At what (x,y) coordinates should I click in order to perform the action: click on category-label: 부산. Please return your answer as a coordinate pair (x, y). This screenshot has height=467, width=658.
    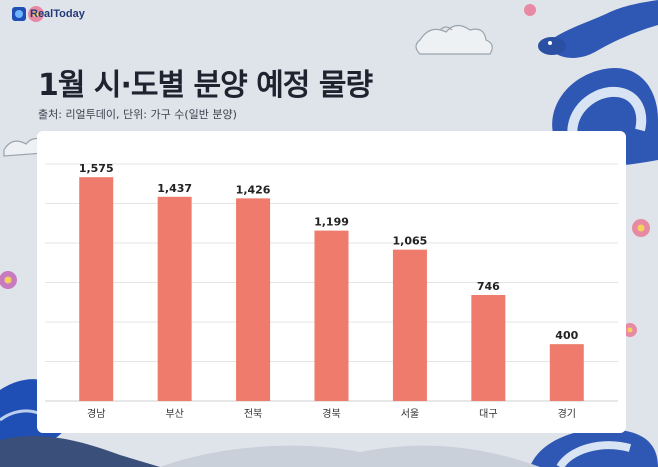
    Looking at the image, I should click on (174, 414).